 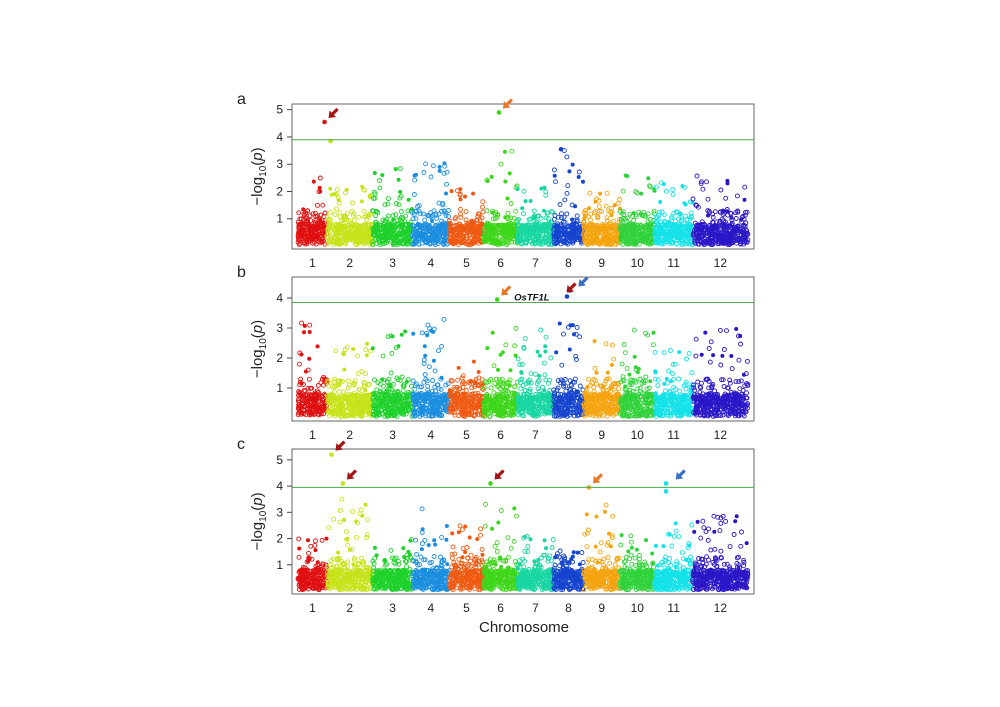 I want to click on y-tick-label: 1, so click(x=279, y=388).